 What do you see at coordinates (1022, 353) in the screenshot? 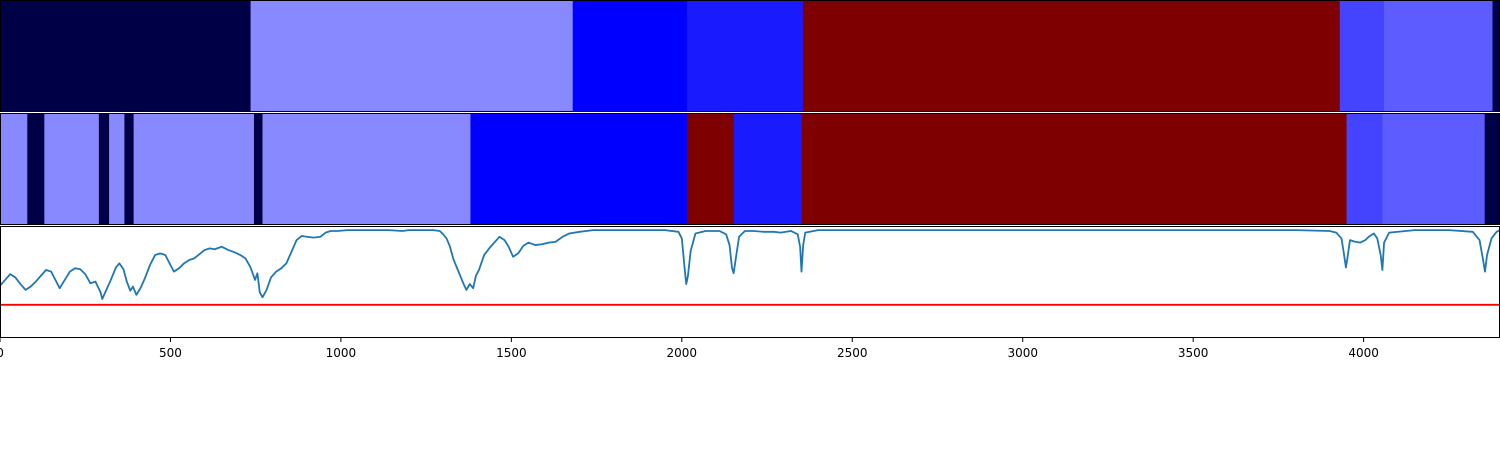
I see `x-tick-label-3000: 3000` at bounding box center [1022, 353].